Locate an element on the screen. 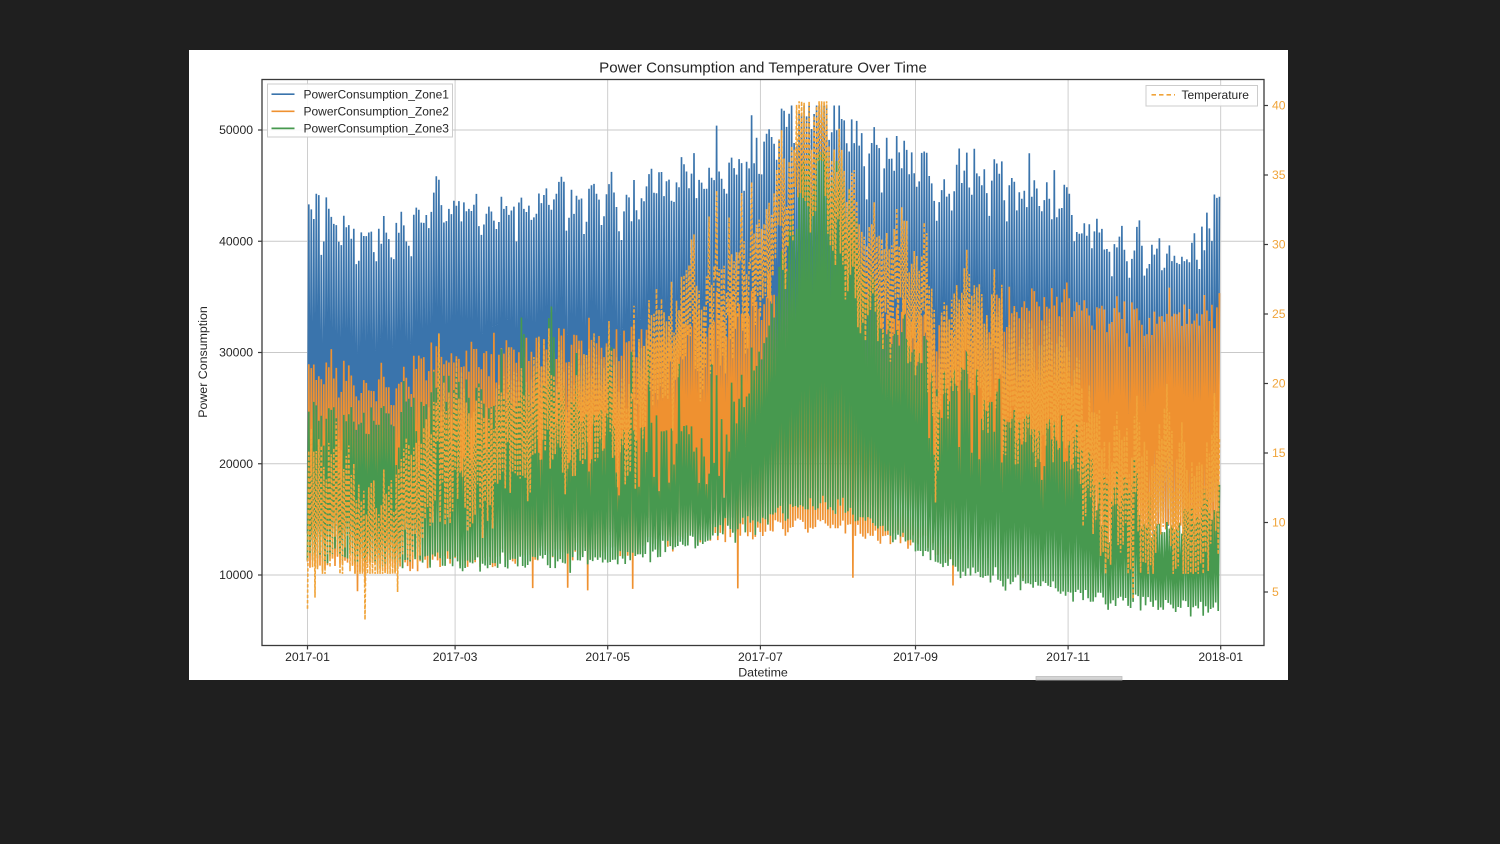  svg-text: 2017-07 is located at coordinates (760, 657).